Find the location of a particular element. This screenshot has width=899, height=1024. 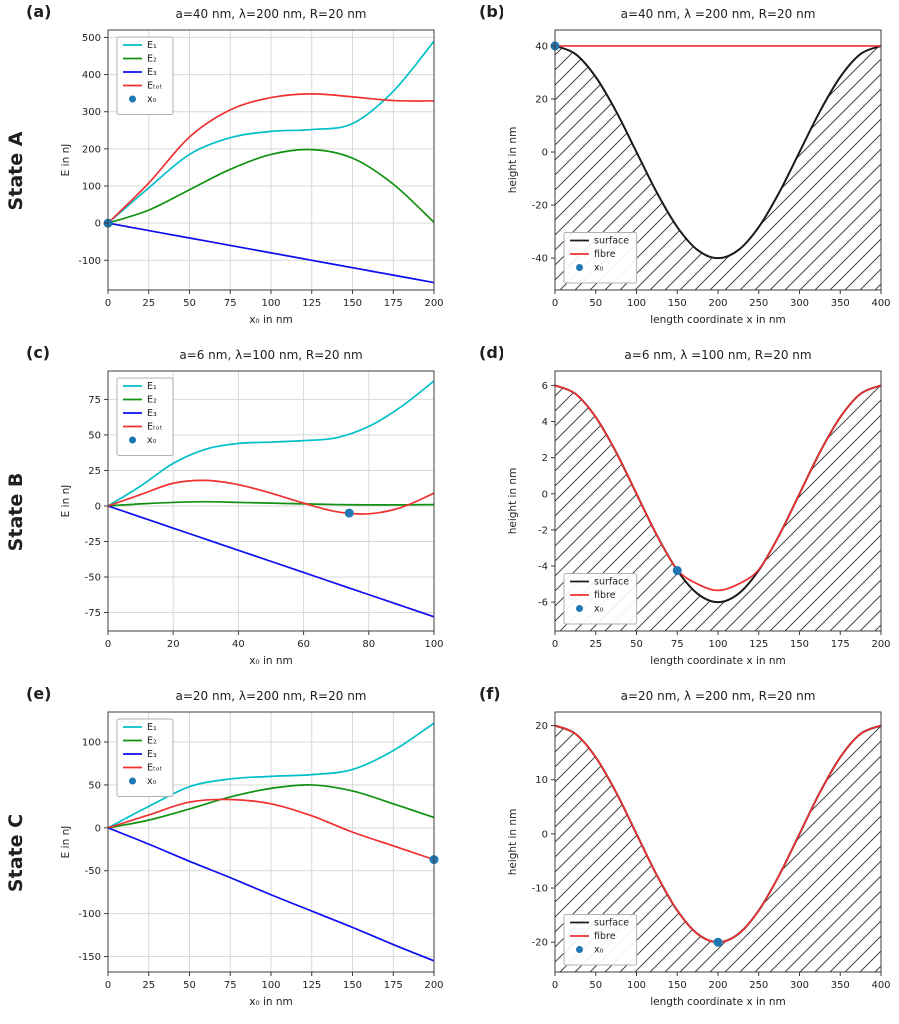

svg-text: -40 is located at coordinates (540, 259).